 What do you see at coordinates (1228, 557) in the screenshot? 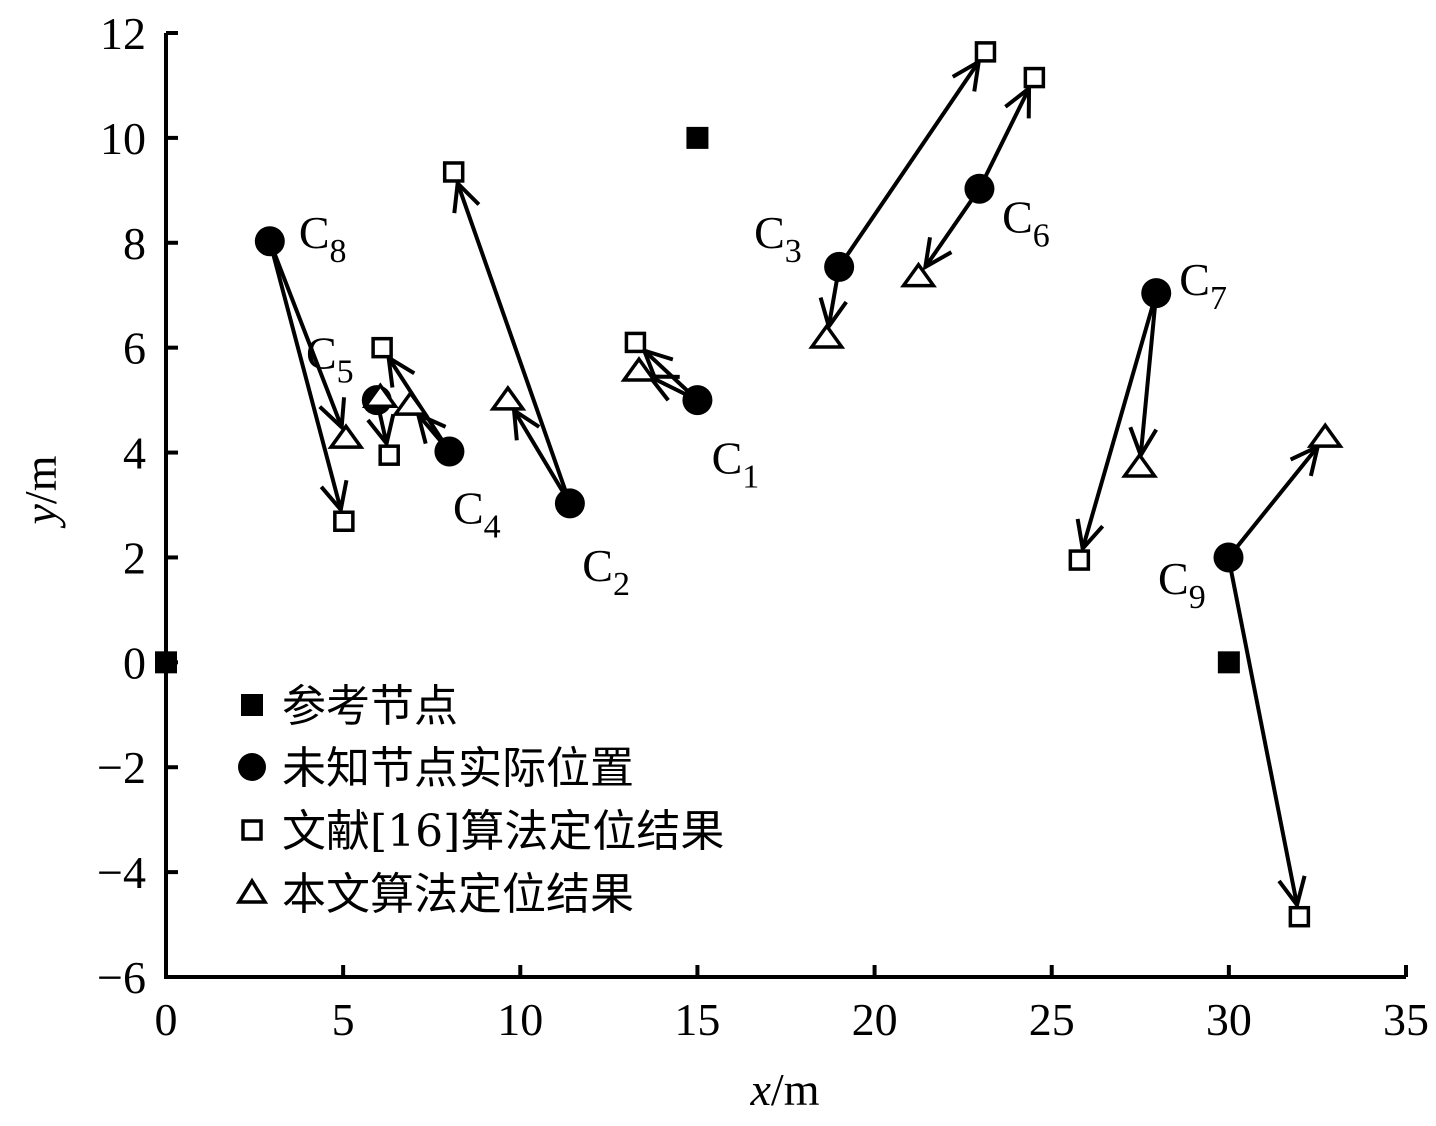
I see `actual-position-marker-C9` at bounding box center [1228, 557].